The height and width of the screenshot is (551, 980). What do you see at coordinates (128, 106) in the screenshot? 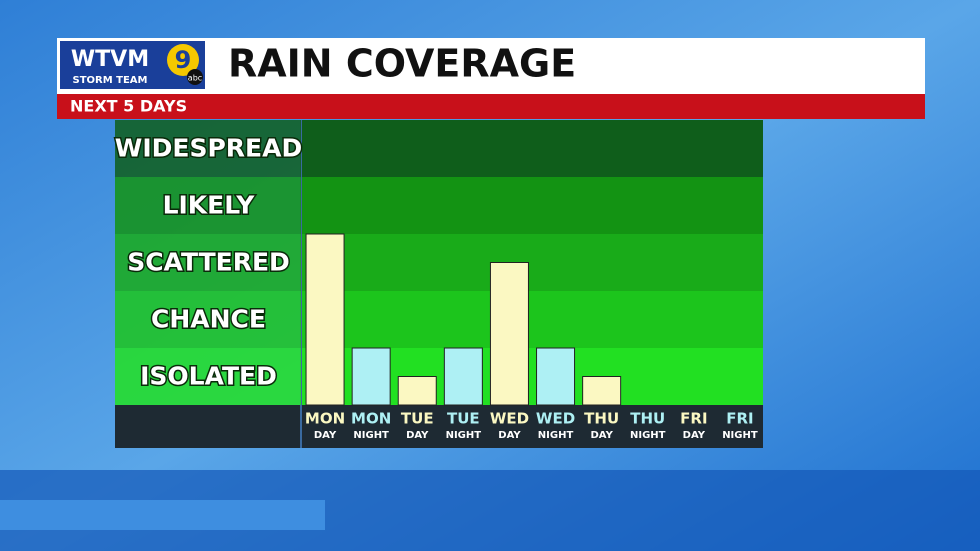
I see `subtitle: NEXT 5 DAYS` at bounding box center [128, 106].